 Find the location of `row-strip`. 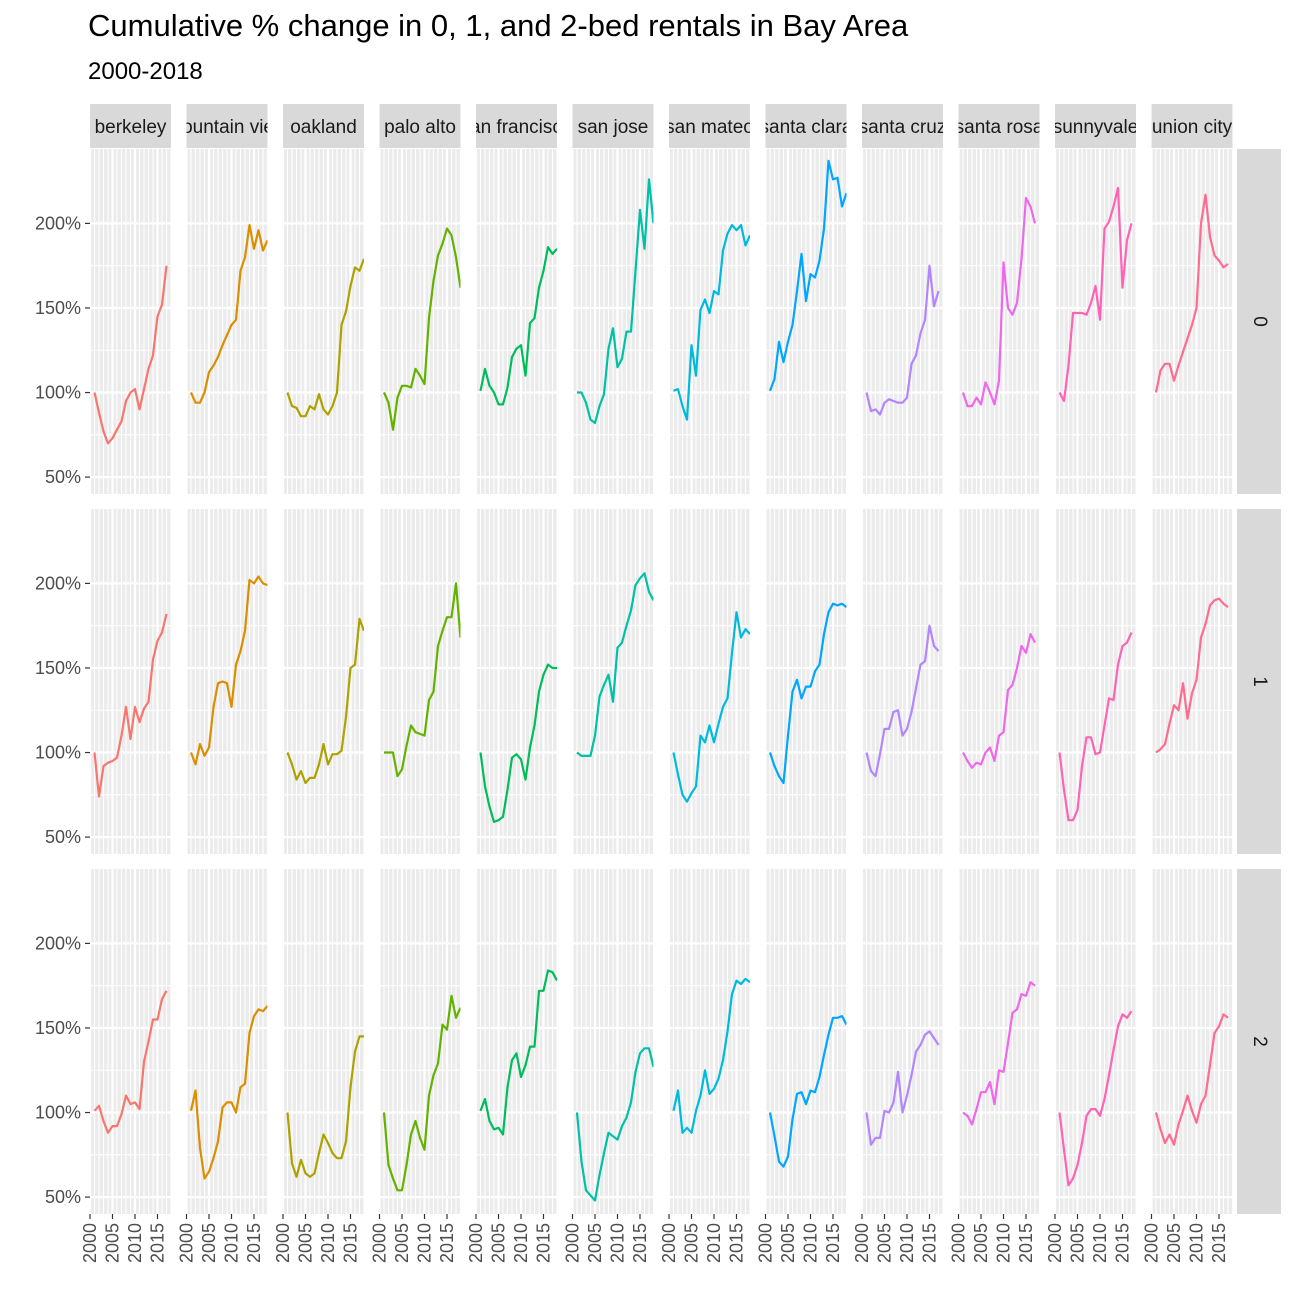

row-strip is located at coordinates (1259, 1041).